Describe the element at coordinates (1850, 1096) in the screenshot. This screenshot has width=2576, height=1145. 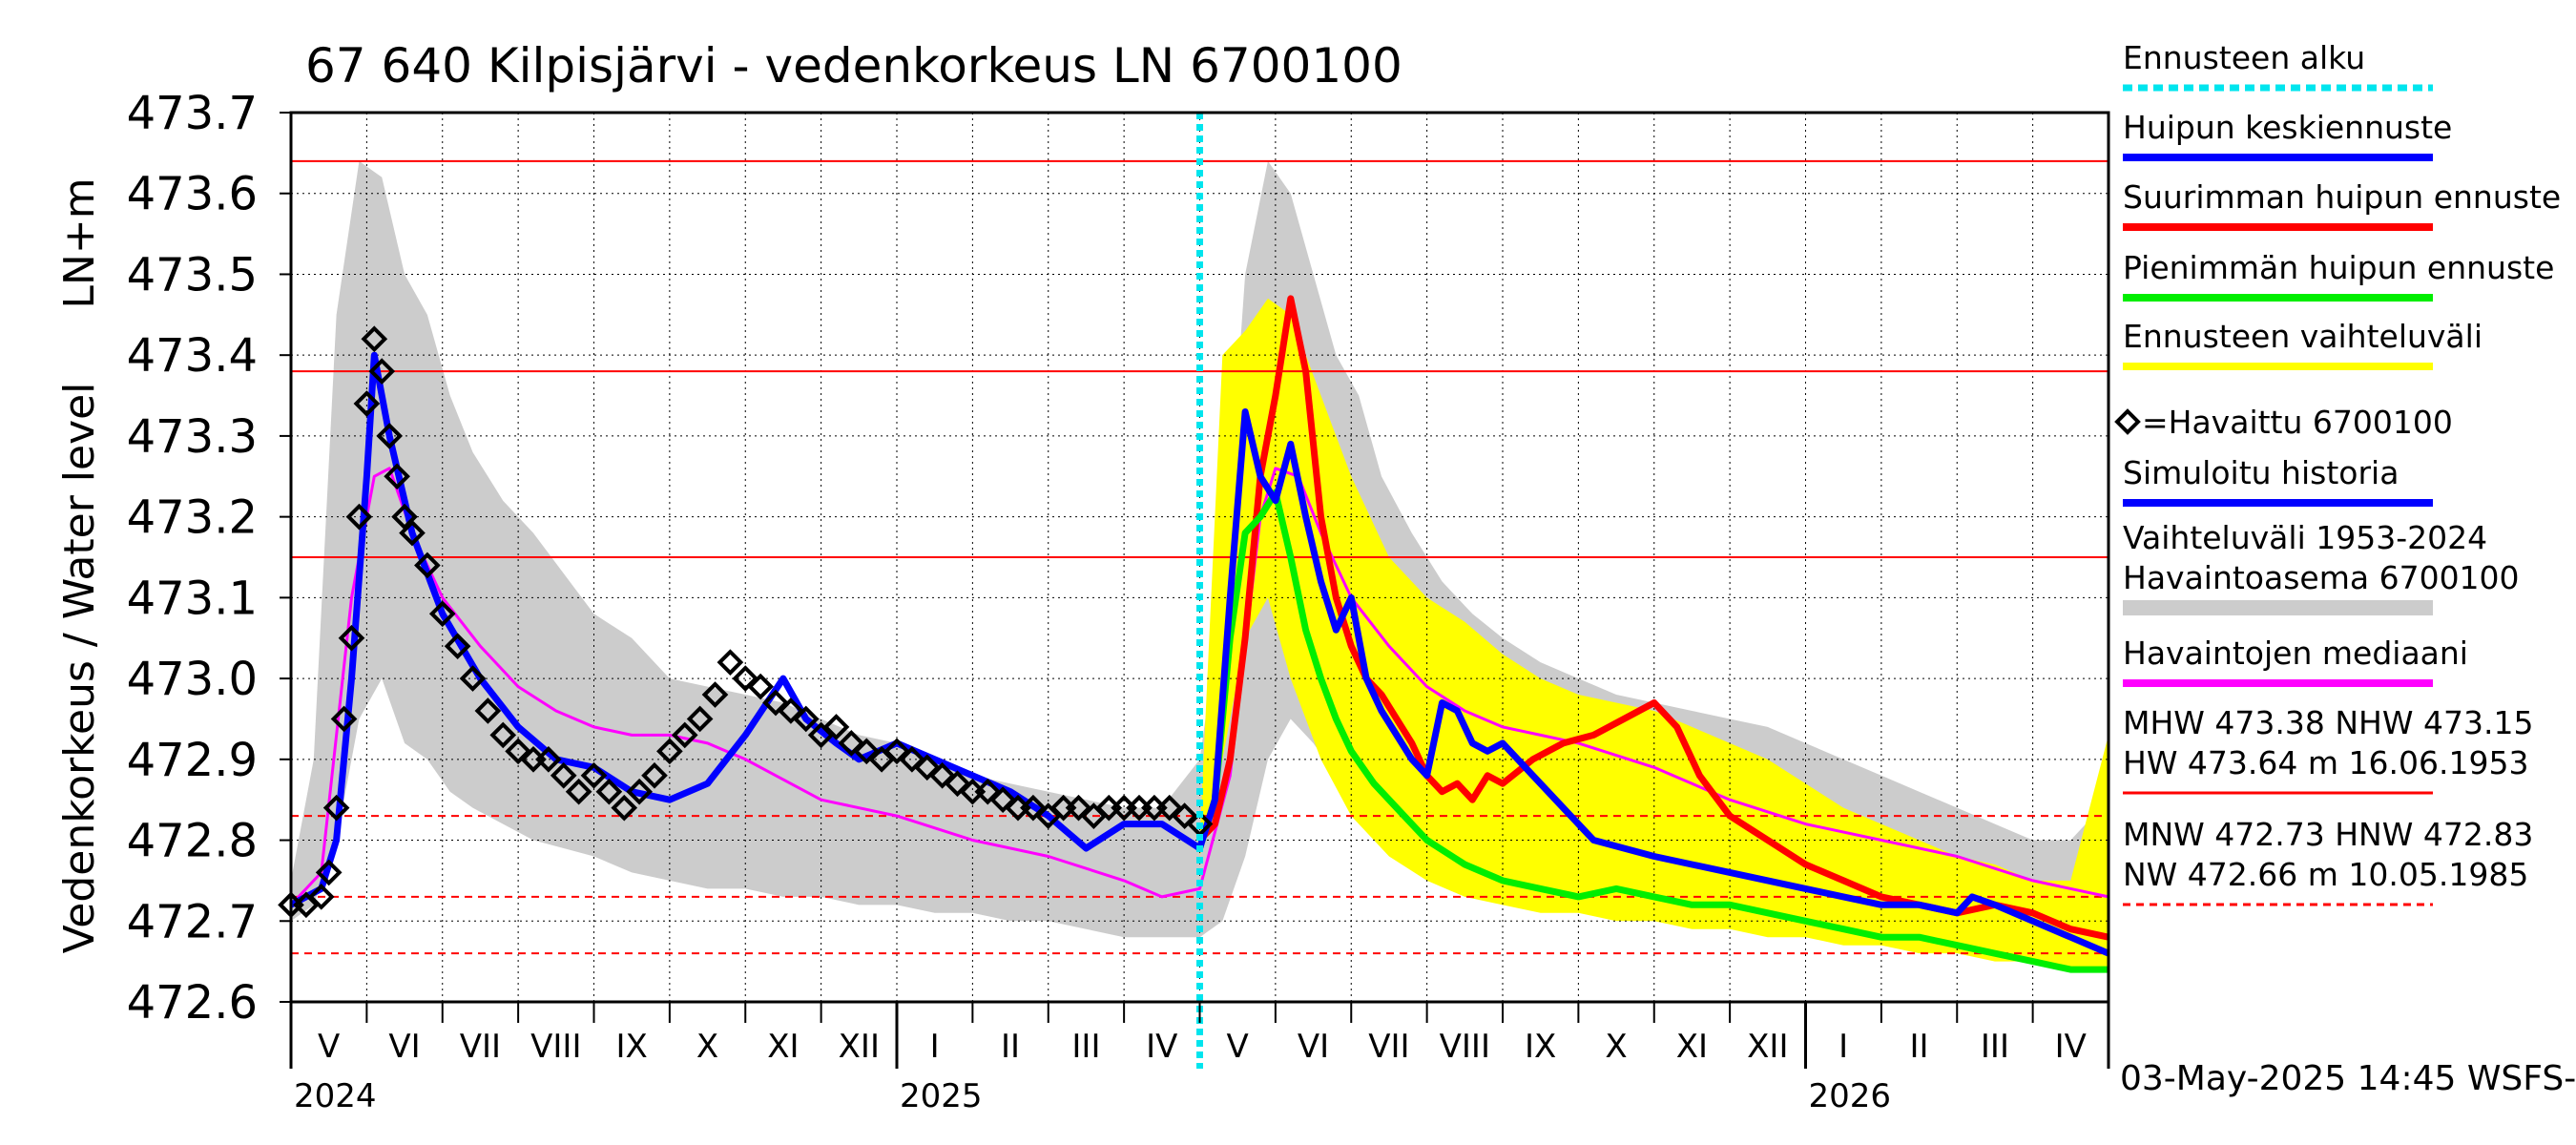
I see `x-year-label: 2026` at that location.